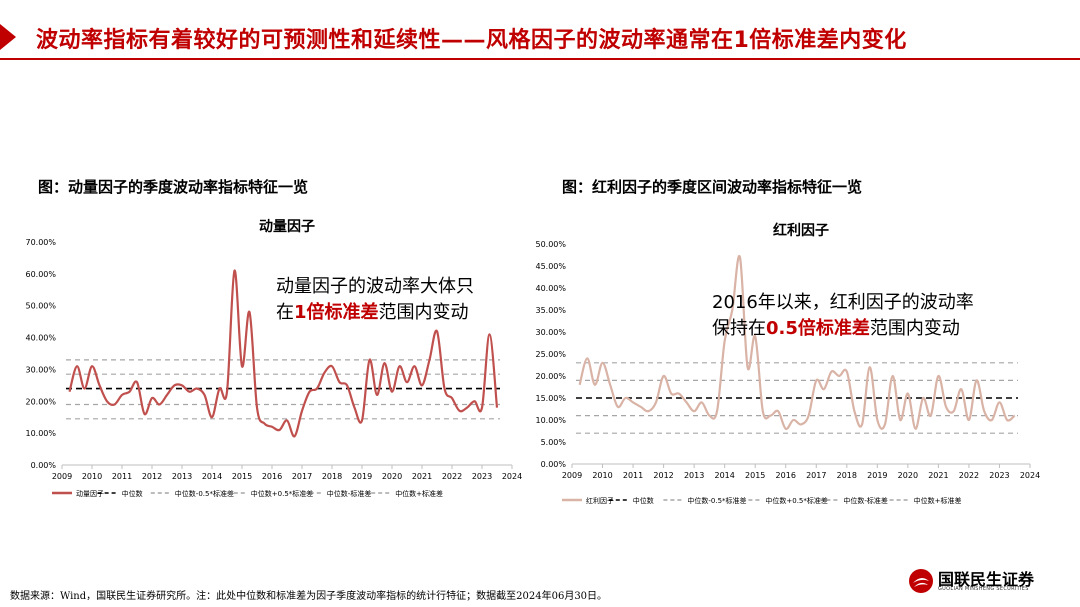 The image size is (1080, 607). I want to click on dividend-annotation-line1: 2016年以来，红利因子的波动率, so click(843, 302).